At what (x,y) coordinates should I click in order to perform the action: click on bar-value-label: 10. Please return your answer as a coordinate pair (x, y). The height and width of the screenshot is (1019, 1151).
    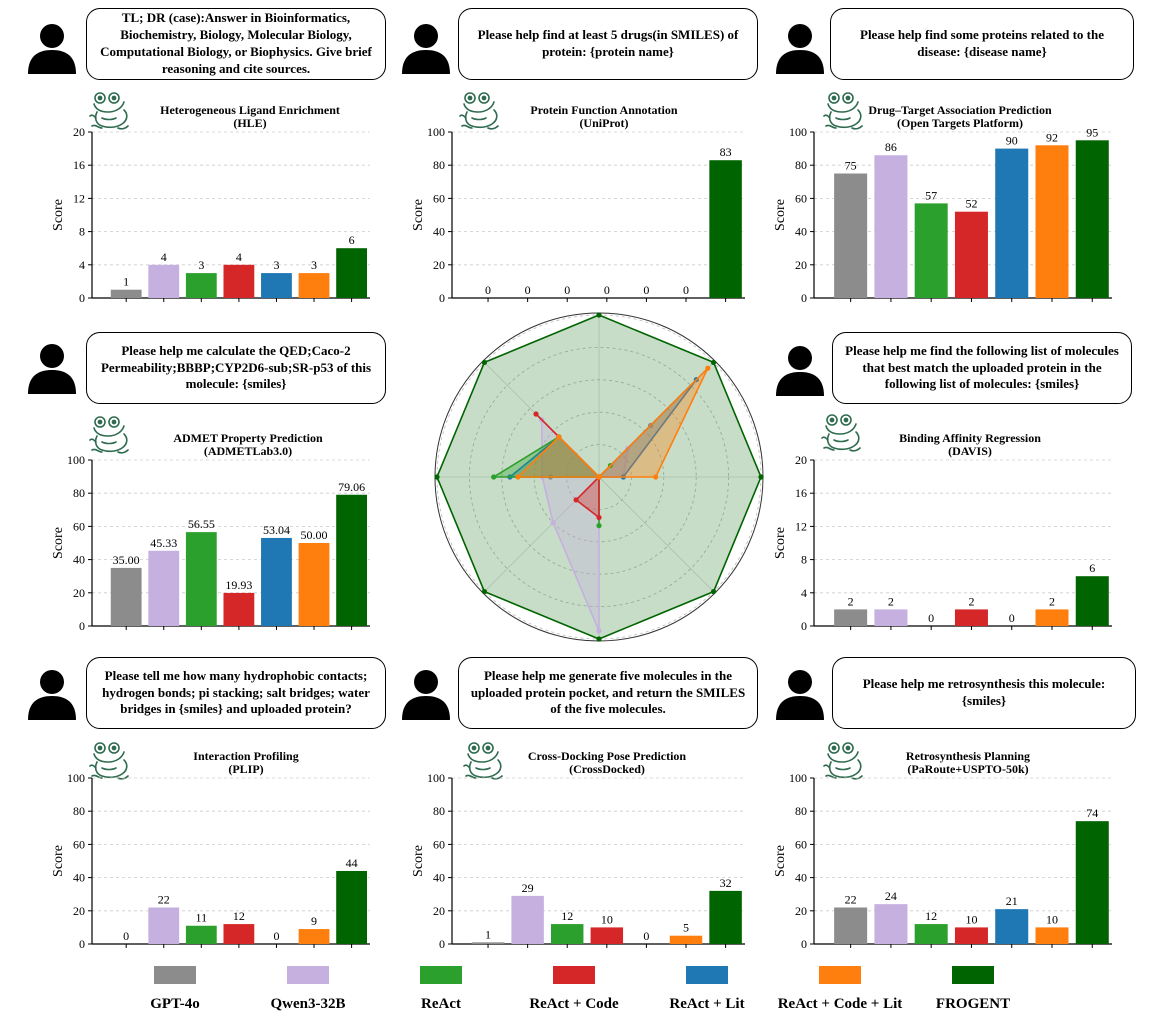
    Looking at the image, I should click on (1052, 919).